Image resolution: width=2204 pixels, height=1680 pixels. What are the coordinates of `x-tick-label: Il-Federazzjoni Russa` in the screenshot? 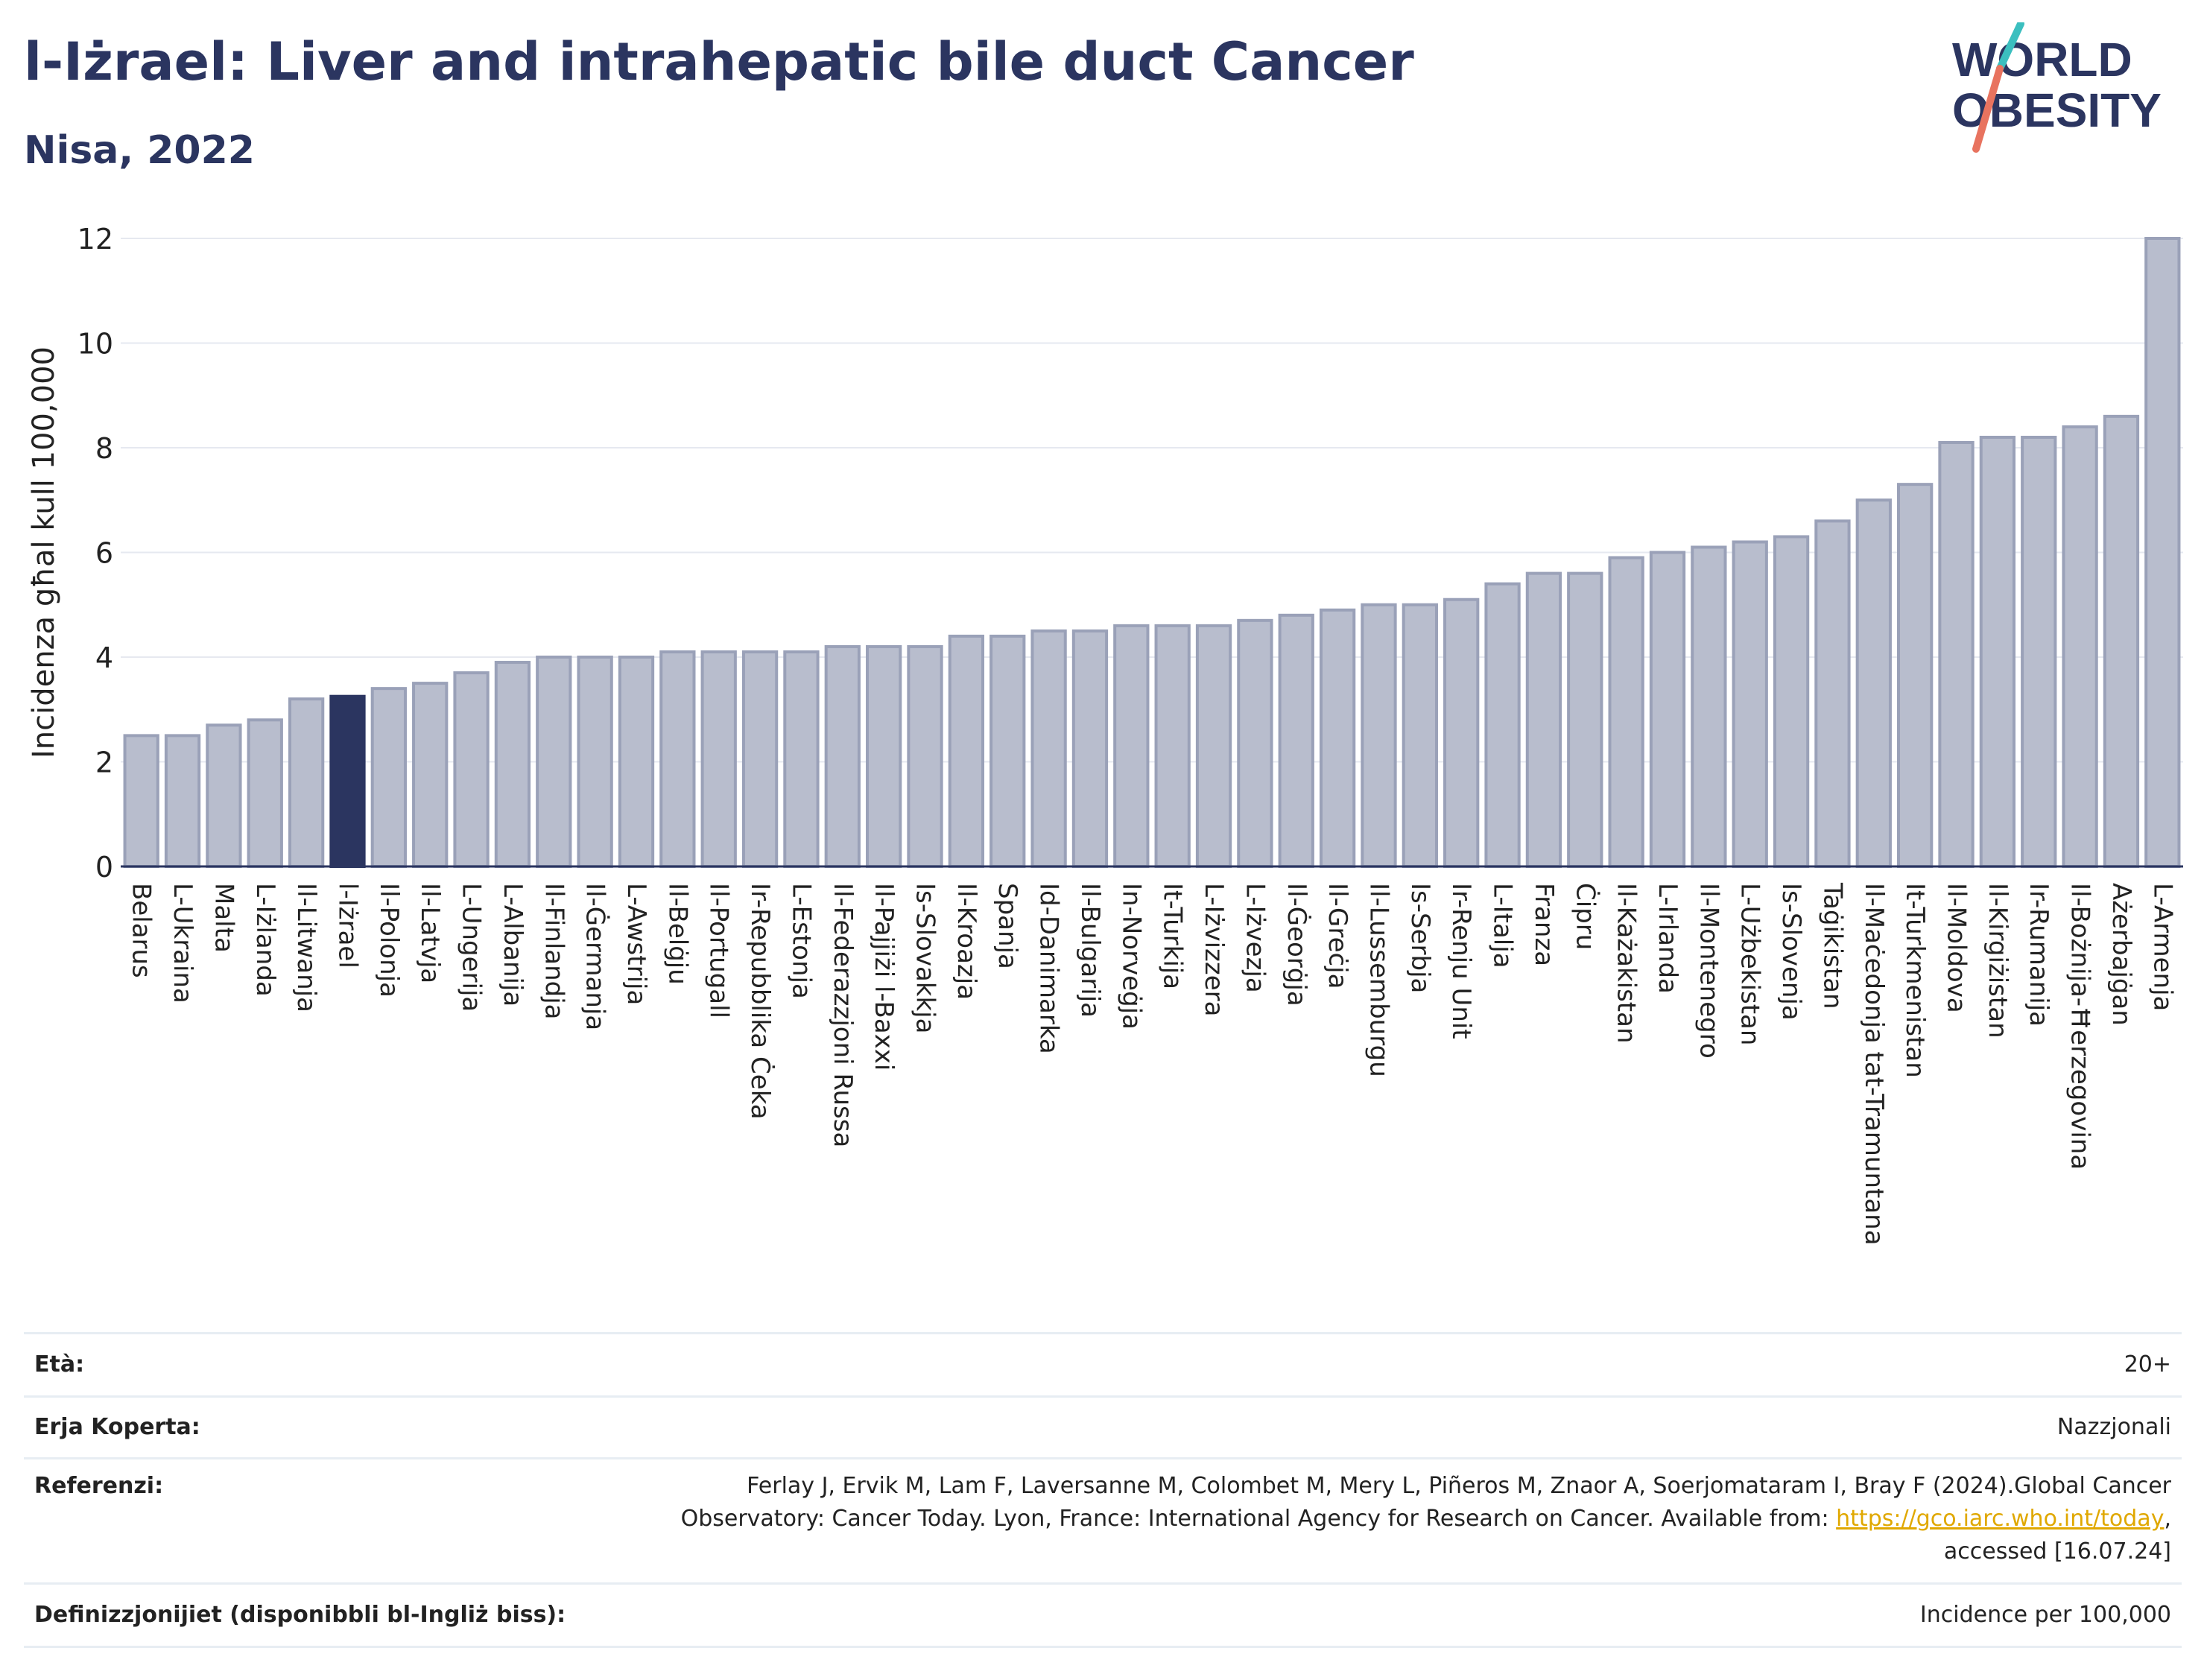 It's located at (843, 1015).